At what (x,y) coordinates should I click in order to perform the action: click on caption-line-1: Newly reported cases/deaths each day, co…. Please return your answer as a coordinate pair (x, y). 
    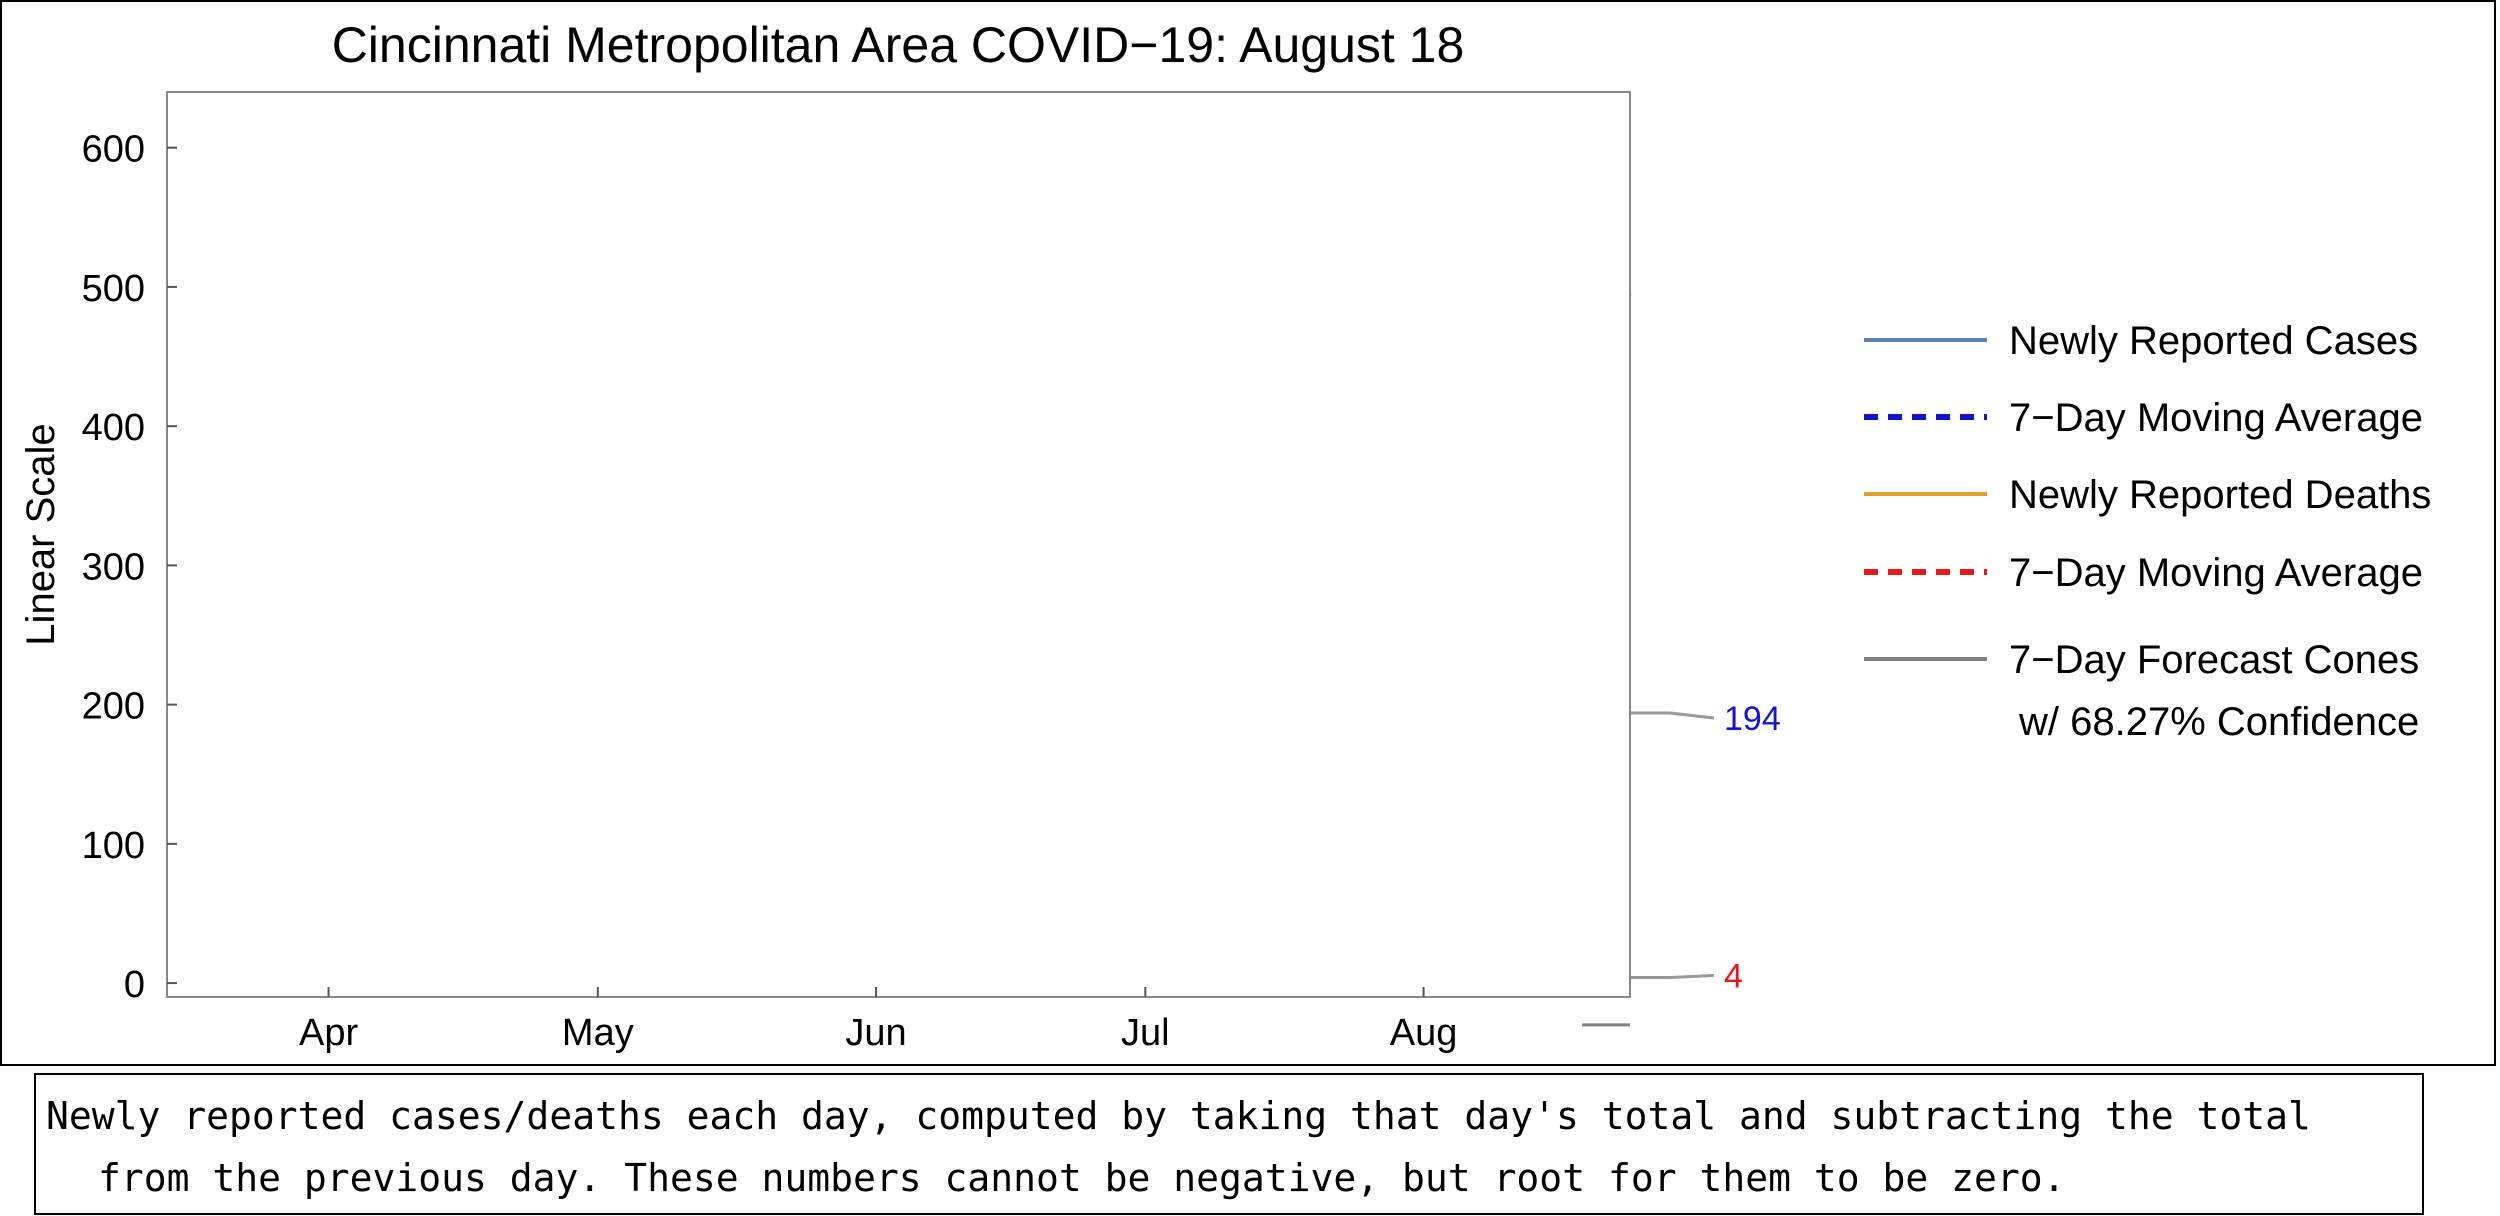
    Looking at the image, I should click on (1178, 1116).